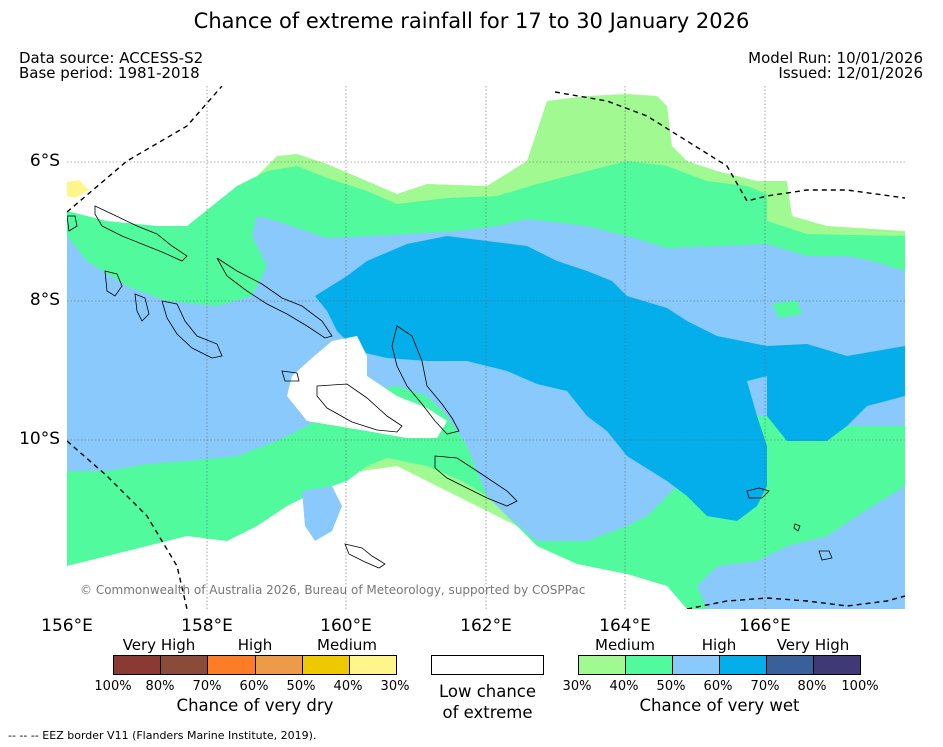 The height and width of the screenshot is (747, 943). What do you see at coordinates (39, 439) in the screenshot?
I see `lat-label-10s: 10°S` at bounding box center [39, 439].